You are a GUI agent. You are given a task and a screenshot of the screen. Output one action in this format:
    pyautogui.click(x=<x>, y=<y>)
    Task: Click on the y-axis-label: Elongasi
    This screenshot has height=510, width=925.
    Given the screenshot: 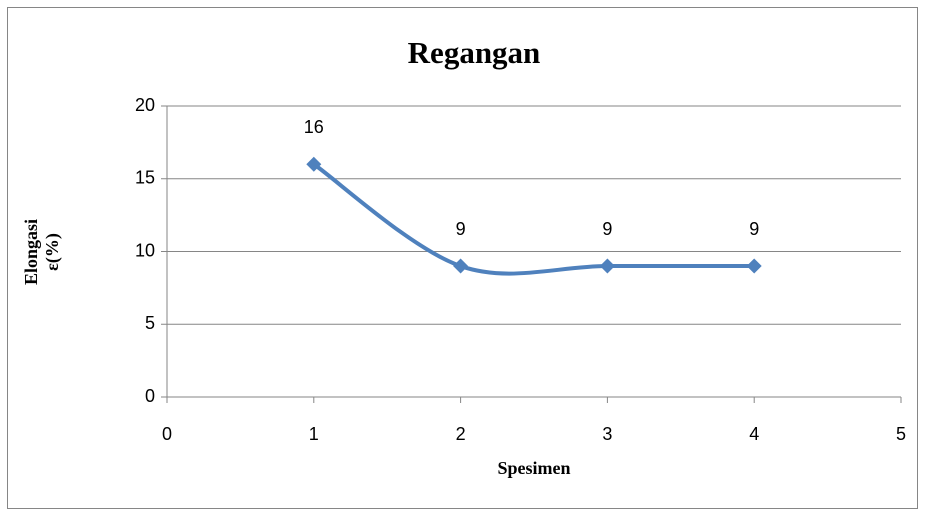 What is the action you would take?
    pyautogui.click(x=31, y=252)
    